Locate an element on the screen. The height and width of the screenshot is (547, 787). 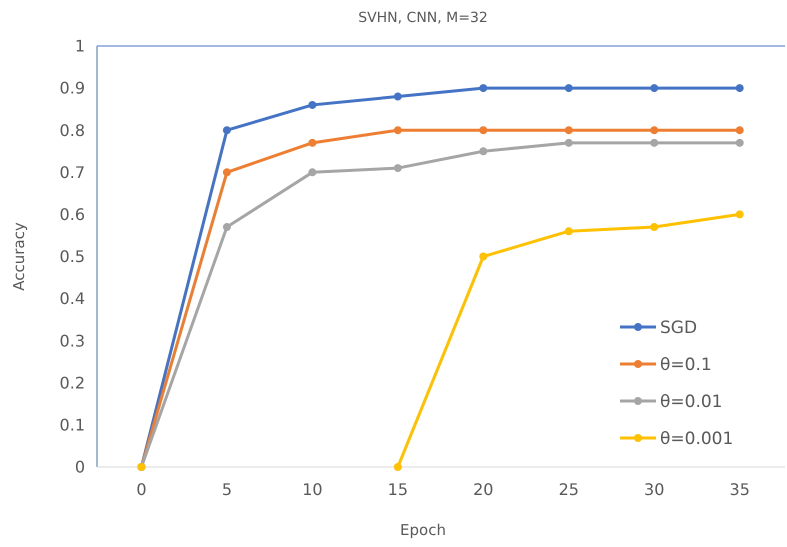
y-tick-label: 0.2 is located at coordinates (72, 382).